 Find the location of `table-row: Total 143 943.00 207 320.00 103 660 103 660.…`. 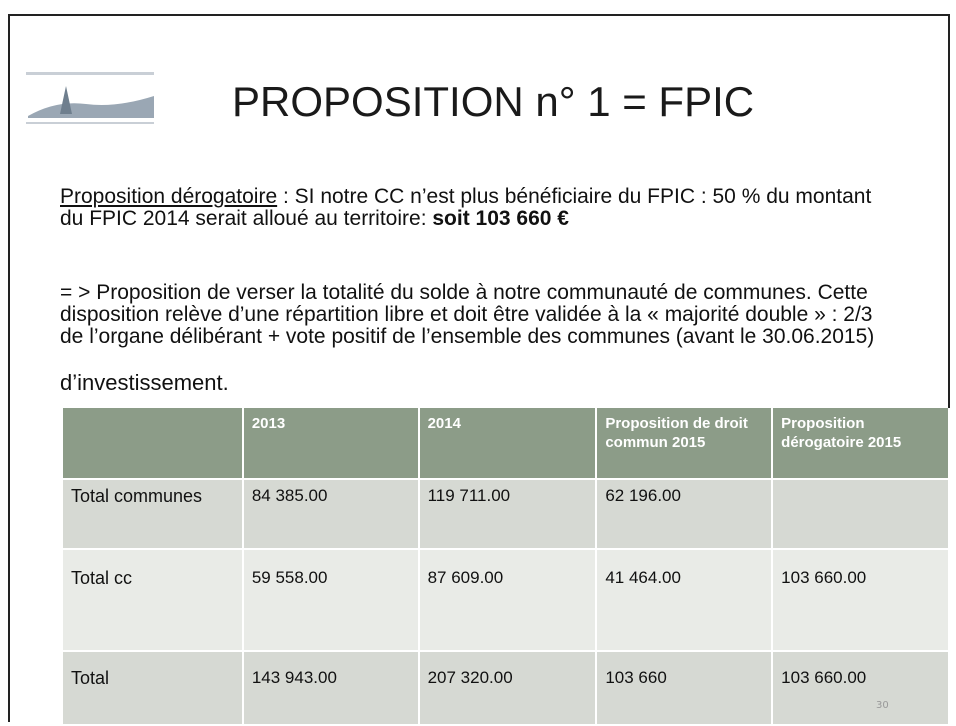

table-row: Total 143 943.00 207 320.00 103 660 103 660.… is located at coordinates (506, 688).